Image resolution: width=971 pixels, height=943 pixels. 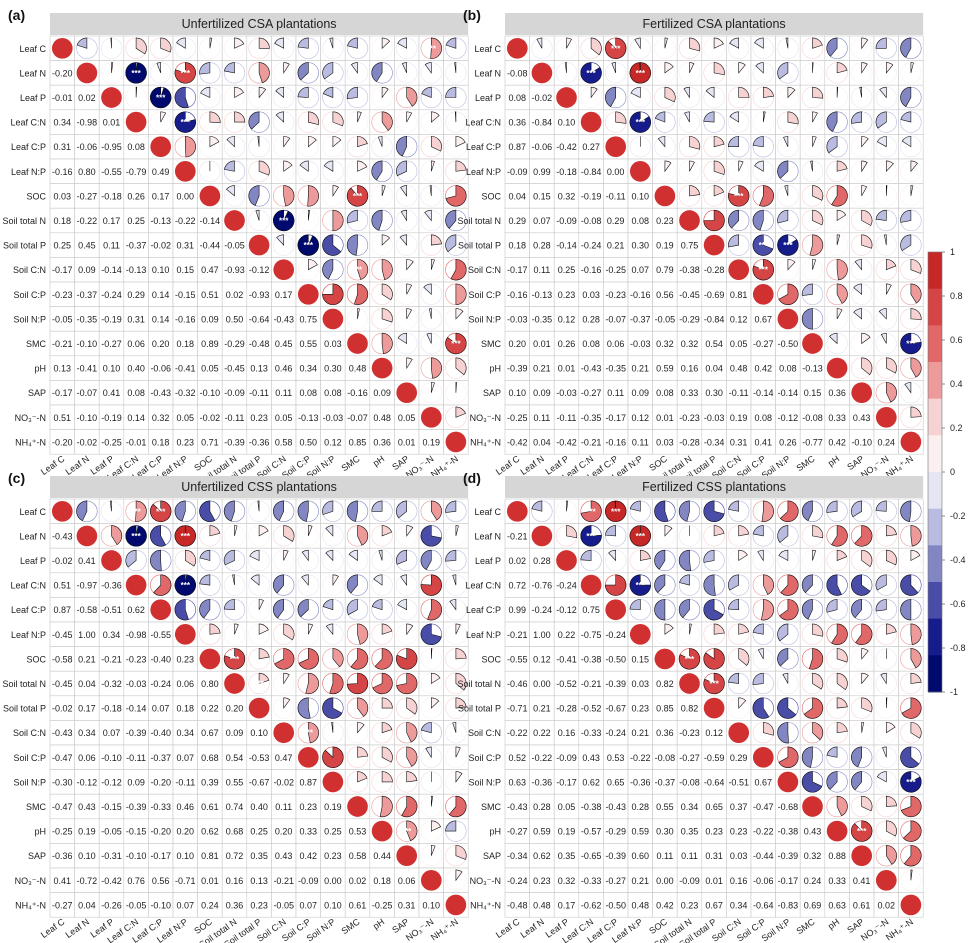 What do you see at coordinates (210, 418) in the screenshot?
I see `correlation-value: -0.02` at bounding box center [210, 418].